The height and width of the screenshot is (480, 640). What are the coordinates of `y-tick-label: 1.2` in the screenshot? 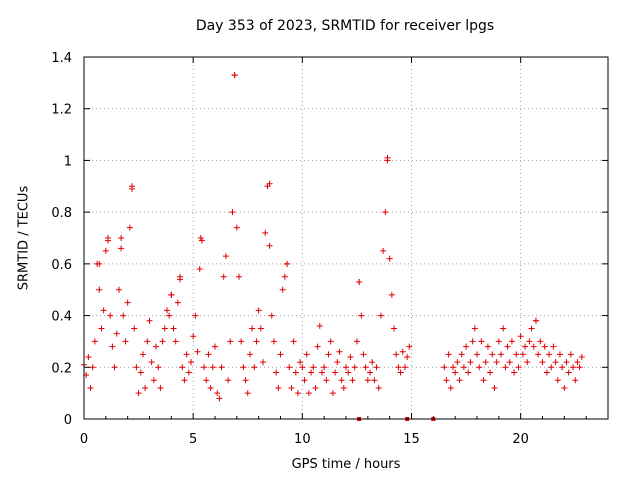 It's located at (61, 110).